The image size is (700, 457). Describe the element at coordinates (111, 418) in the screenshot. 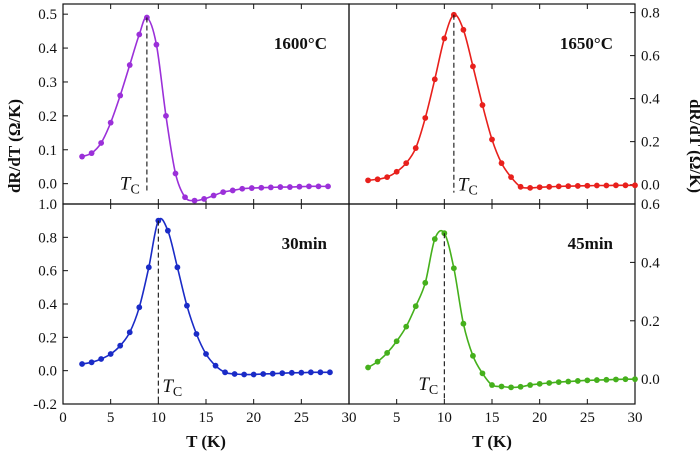

I see `x-tick-label: 5` at that location.